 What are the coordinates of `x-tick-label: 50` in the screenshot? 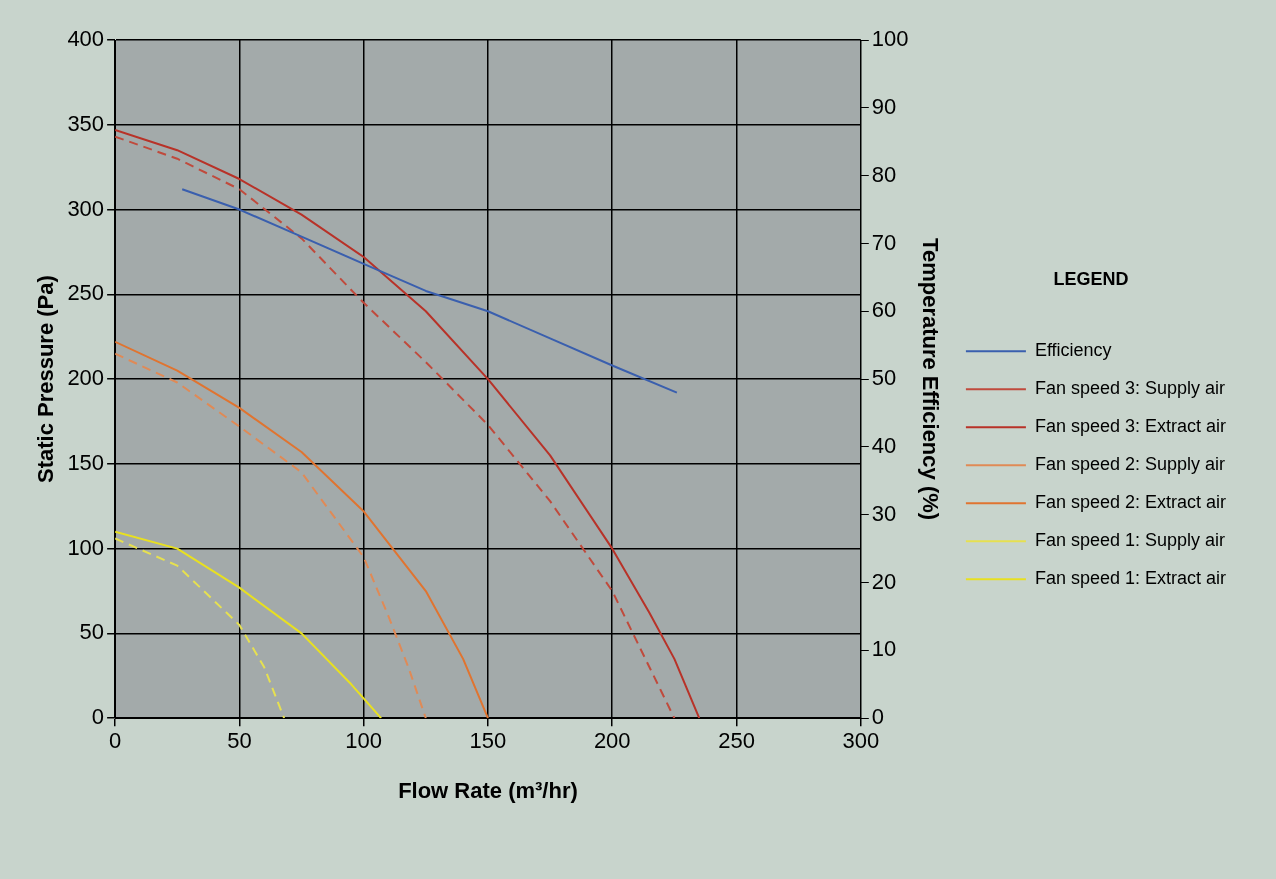 It's located at (239, 741).